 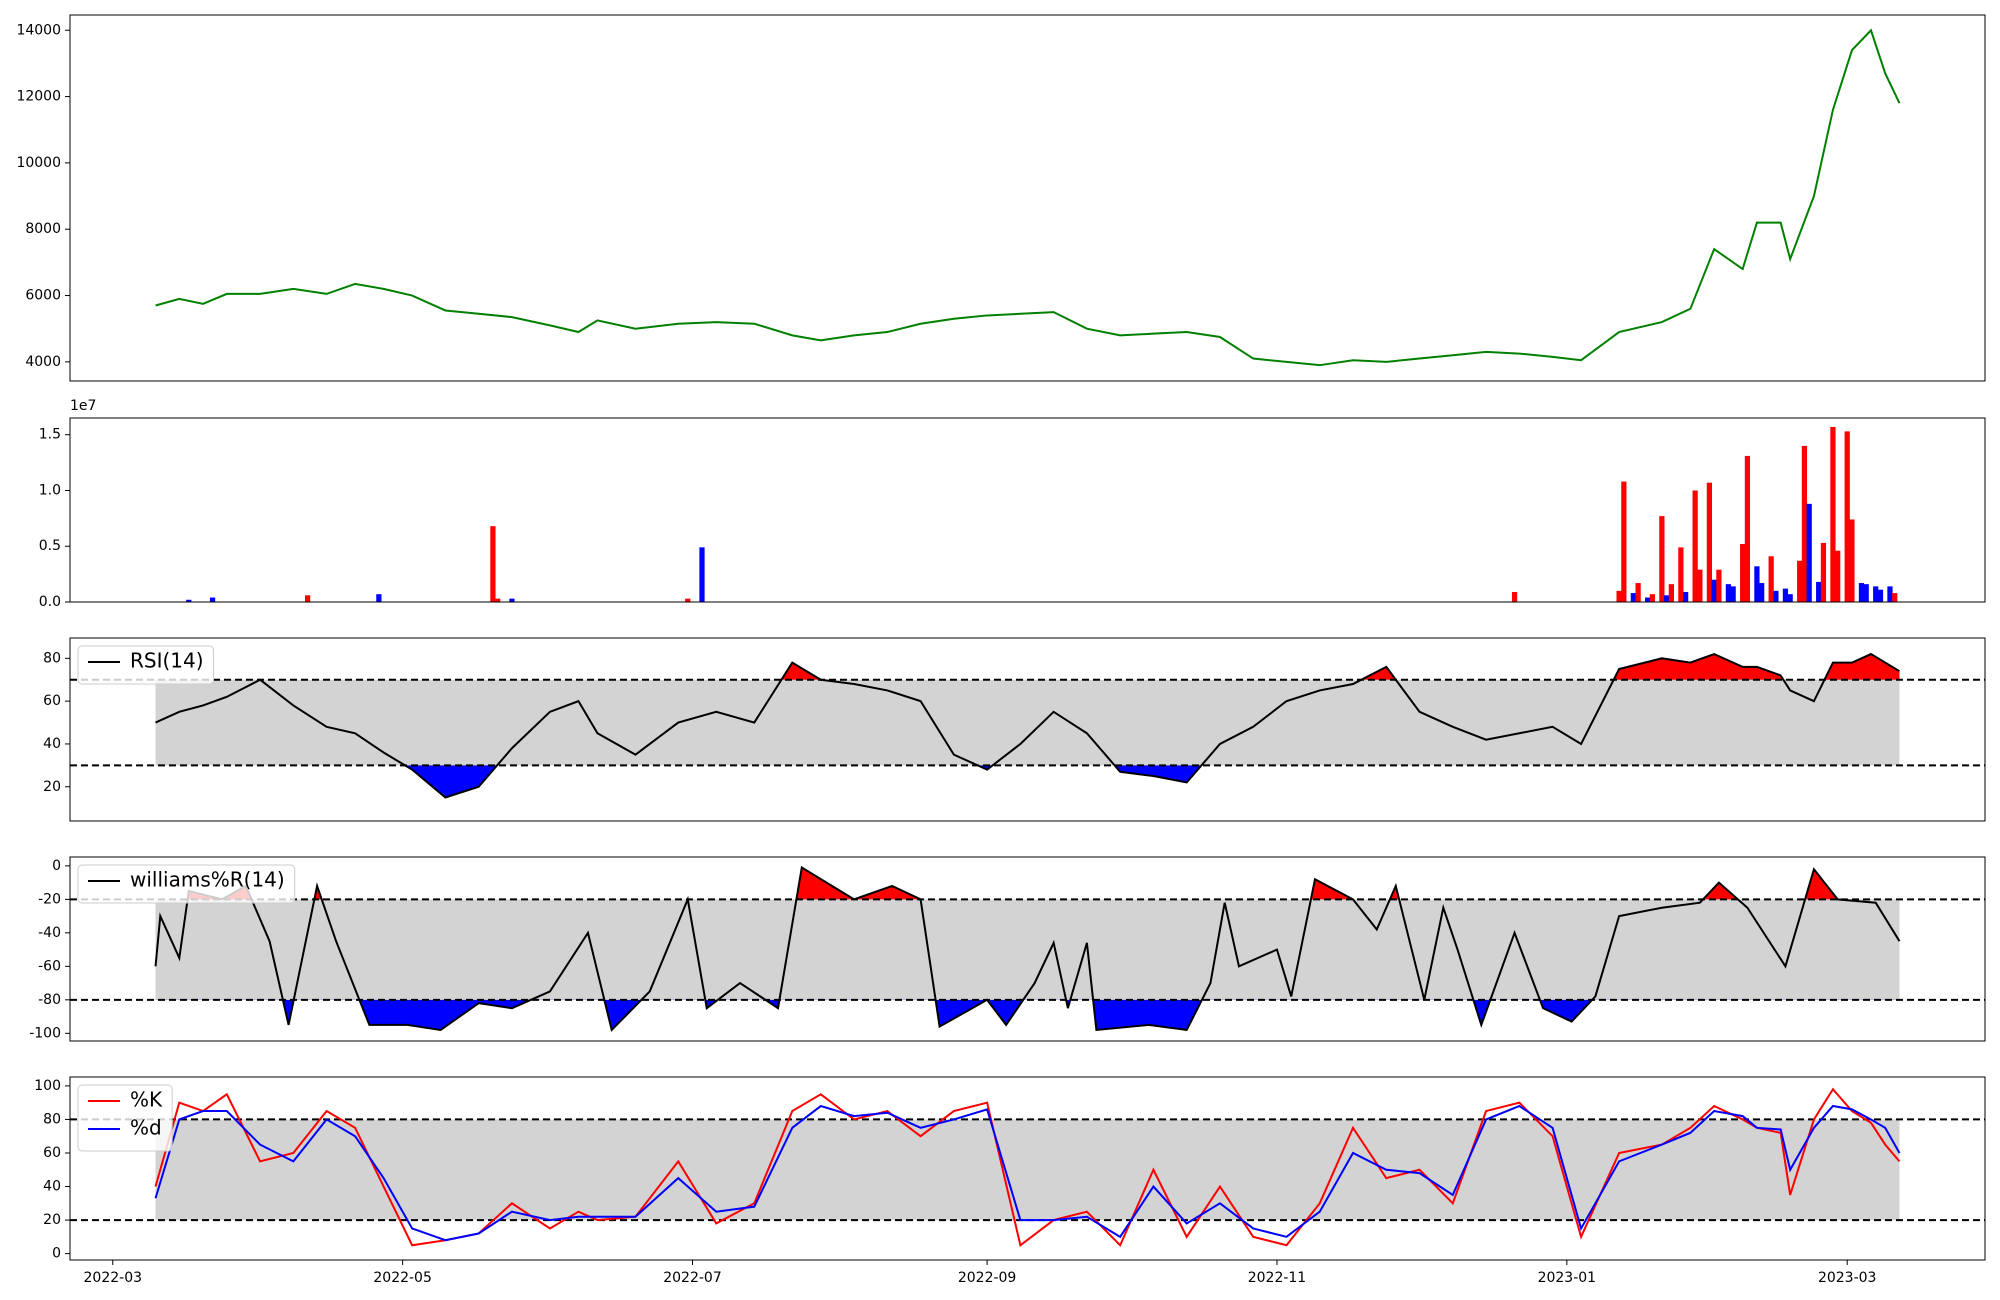 What do you see at coordinates (125, 1118) in the screenshot?
I see `legend: %K %d` at bounding box center [125, 1118].